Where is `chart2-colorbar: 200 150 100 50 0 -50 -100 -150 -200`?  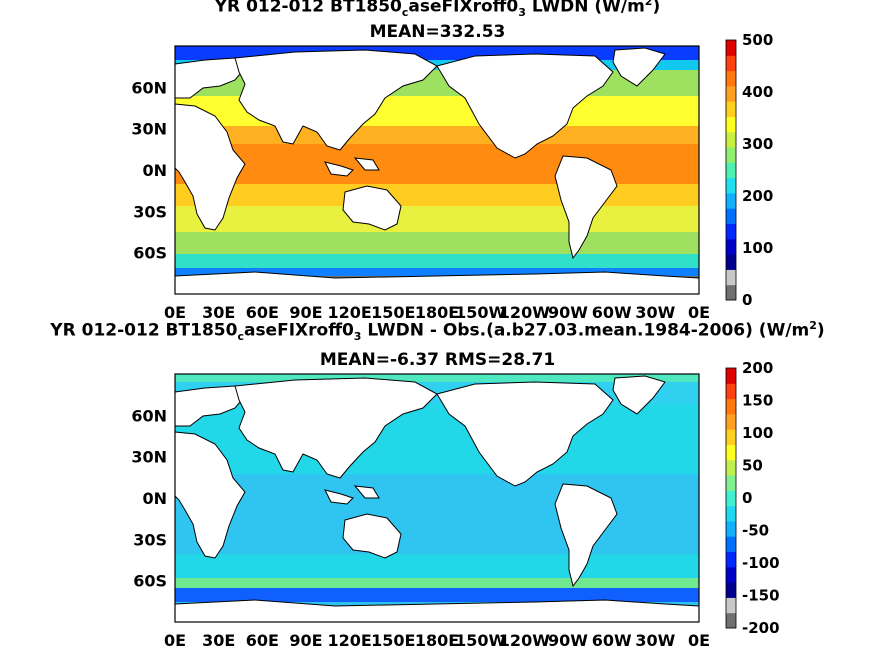 chart2-colorbar: 200 150 100 50 0 -50 -100 -150 -200 is located at coordinates (752, 498).